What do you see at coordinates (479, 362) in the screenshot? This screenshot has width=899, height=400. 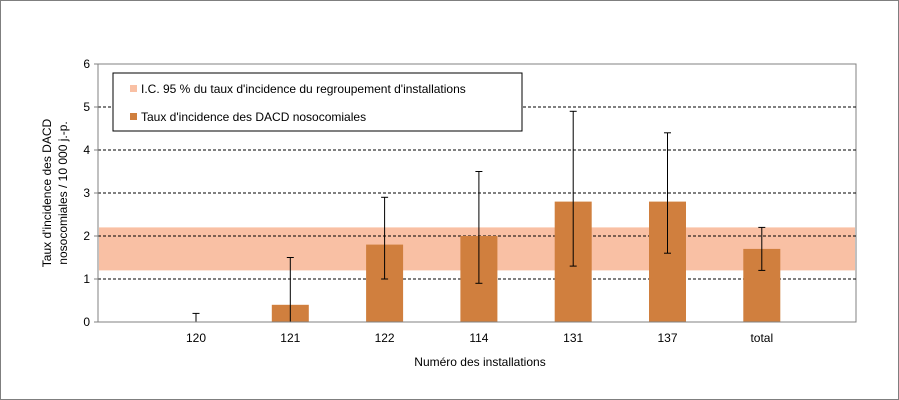 I see `x-axis-title: Numéro des installations` at bounding box center [479, 362].